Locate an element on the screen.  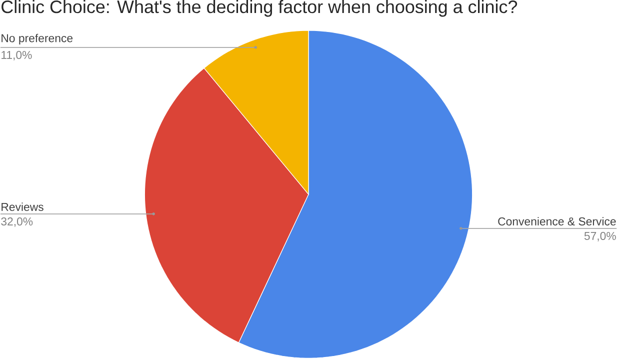
data-label: 32,0% is located at coordinates (17, 223).